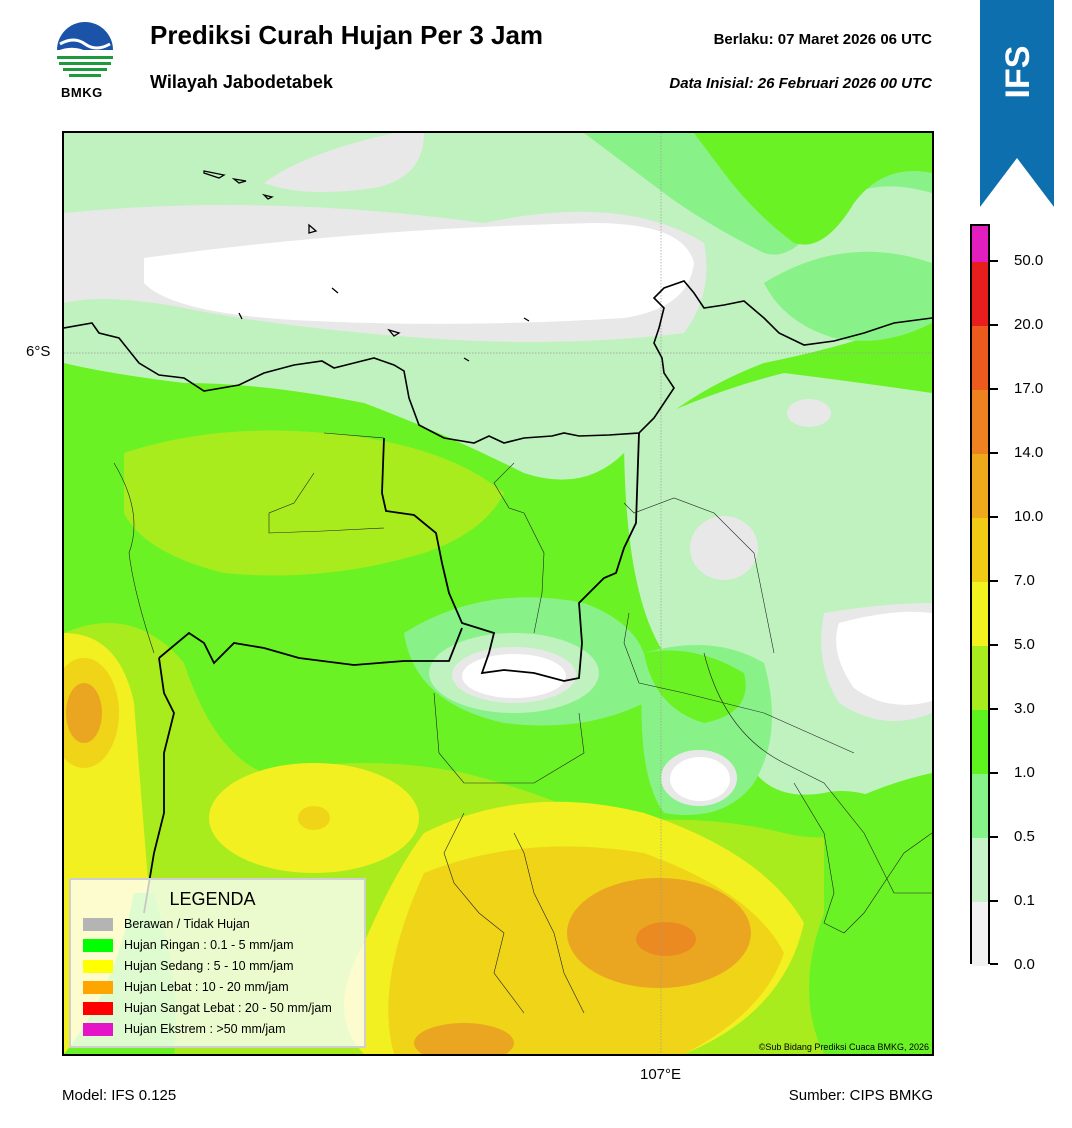  I want to click on model-label: Model: IFS 0.125, so click(119, 1095).